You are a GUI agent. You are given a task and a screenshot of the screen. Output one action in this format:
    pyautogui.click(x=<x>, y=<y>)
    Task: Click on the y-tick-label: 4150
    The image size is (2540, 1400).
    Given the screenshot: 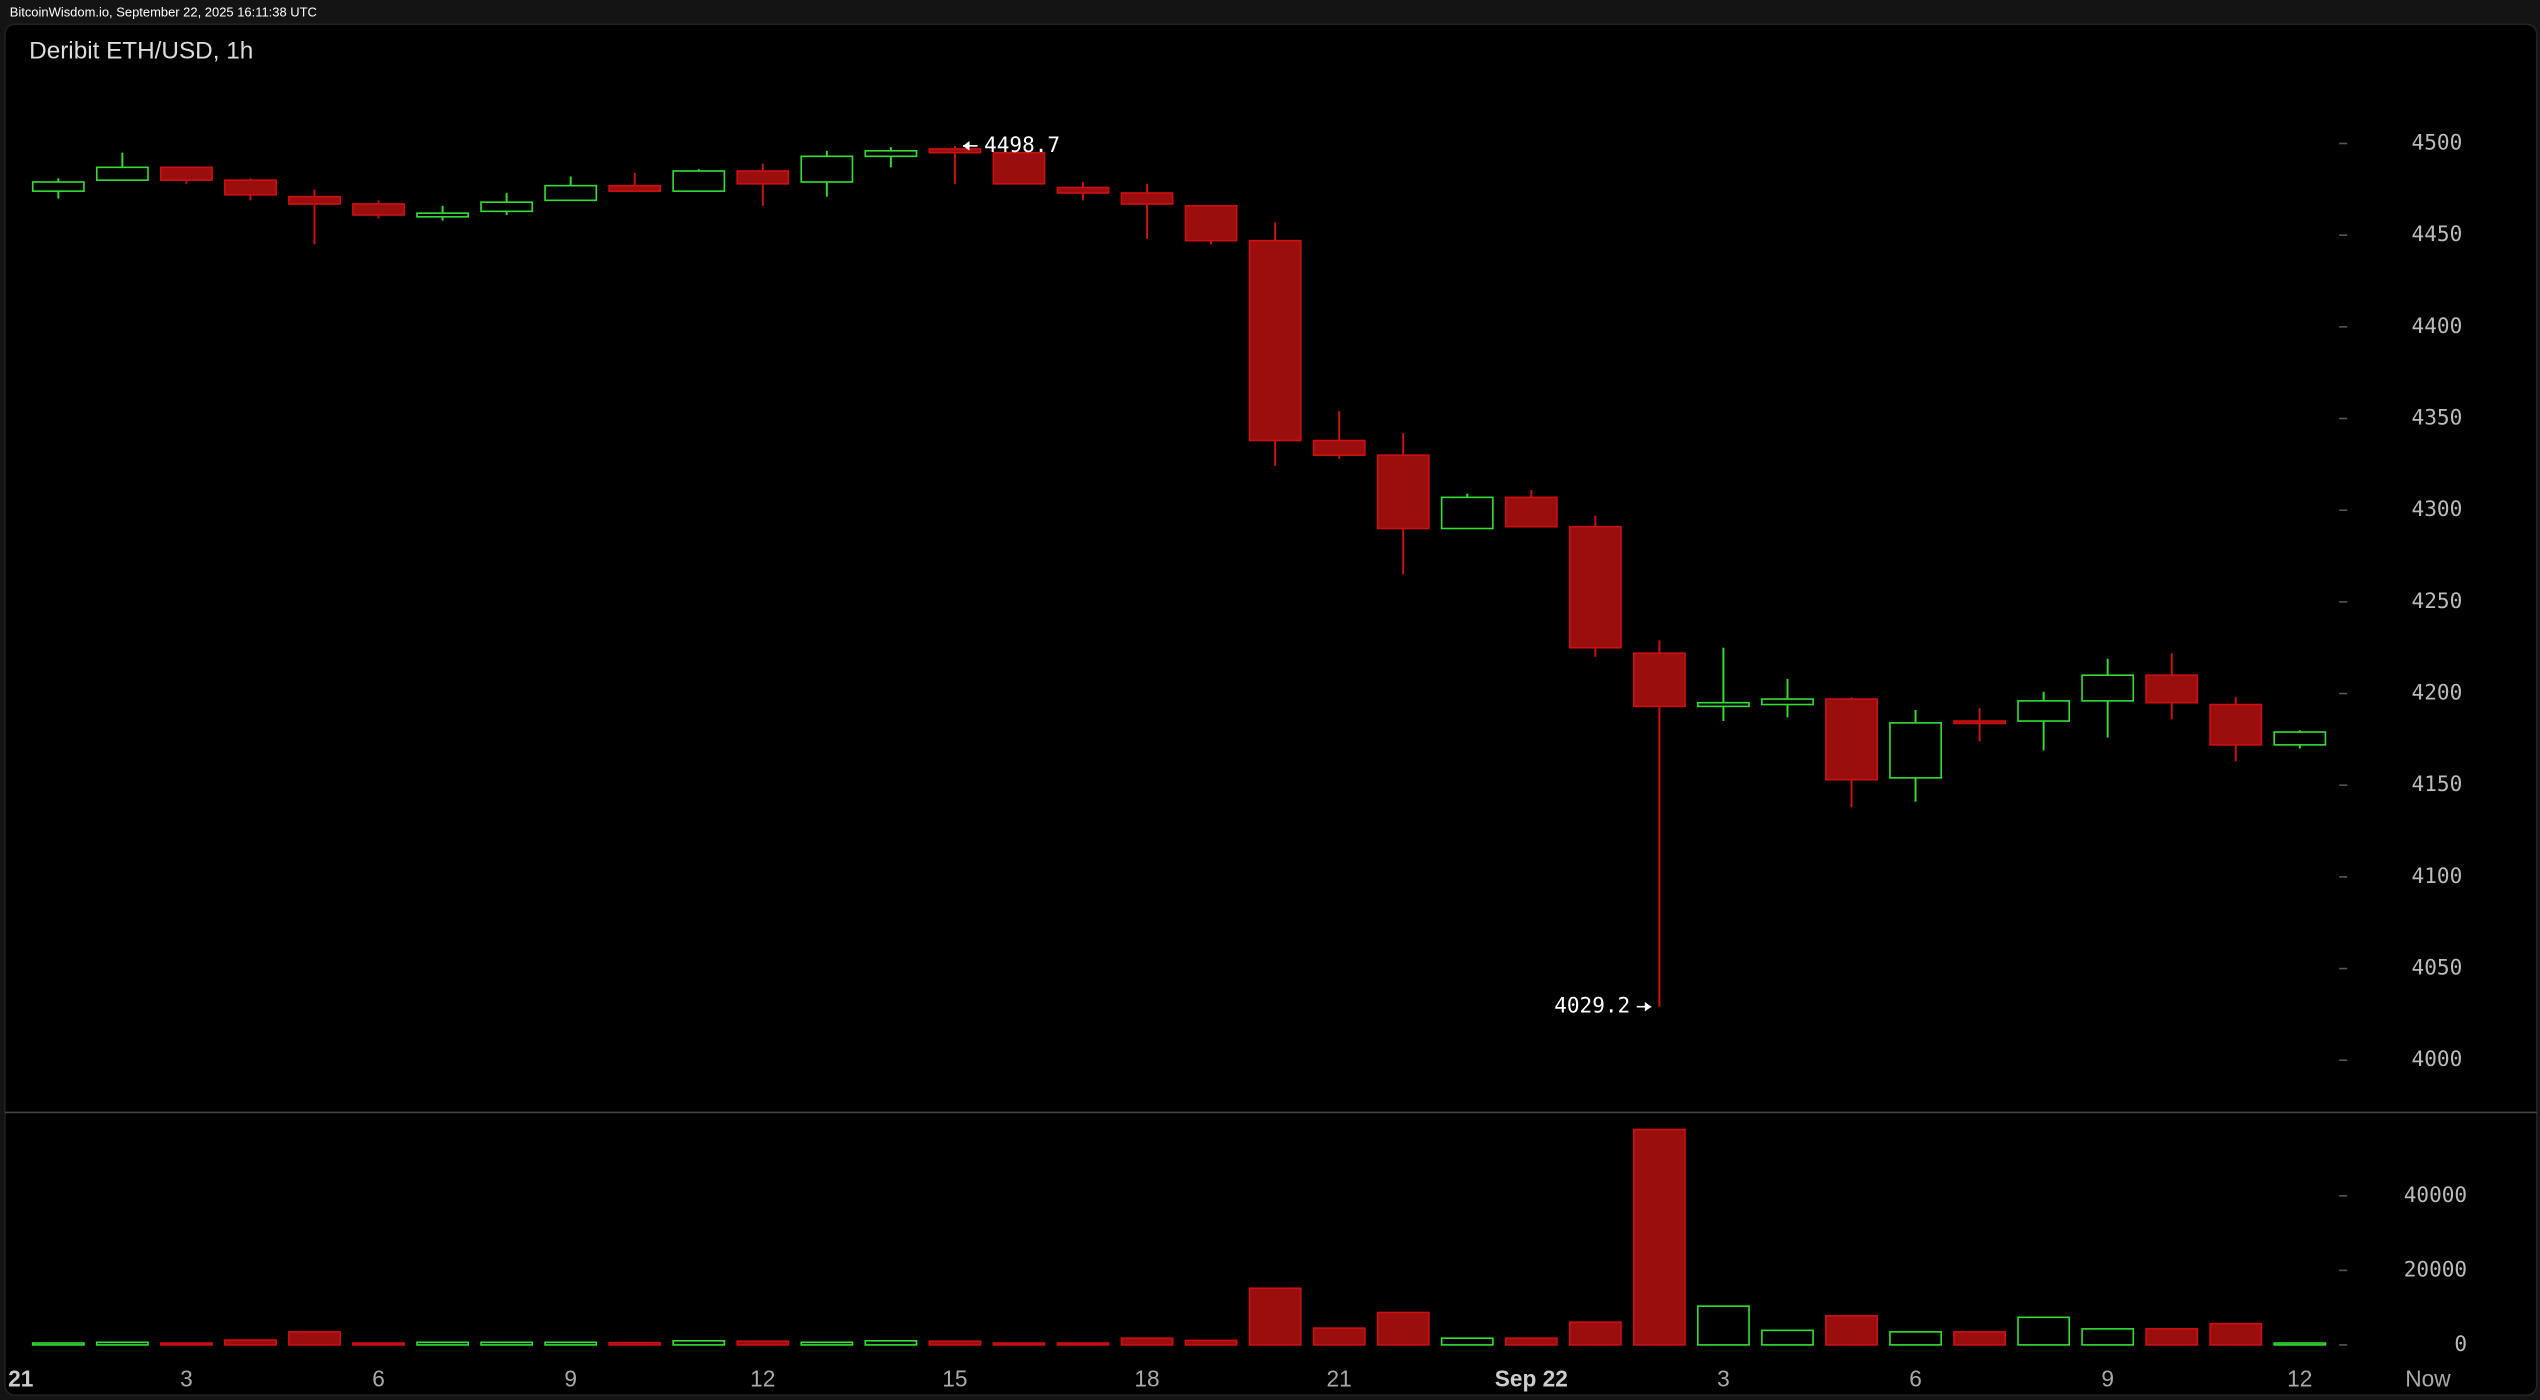 What is the action you would take?
    pyautogui.click(x=2437, y=783)
    